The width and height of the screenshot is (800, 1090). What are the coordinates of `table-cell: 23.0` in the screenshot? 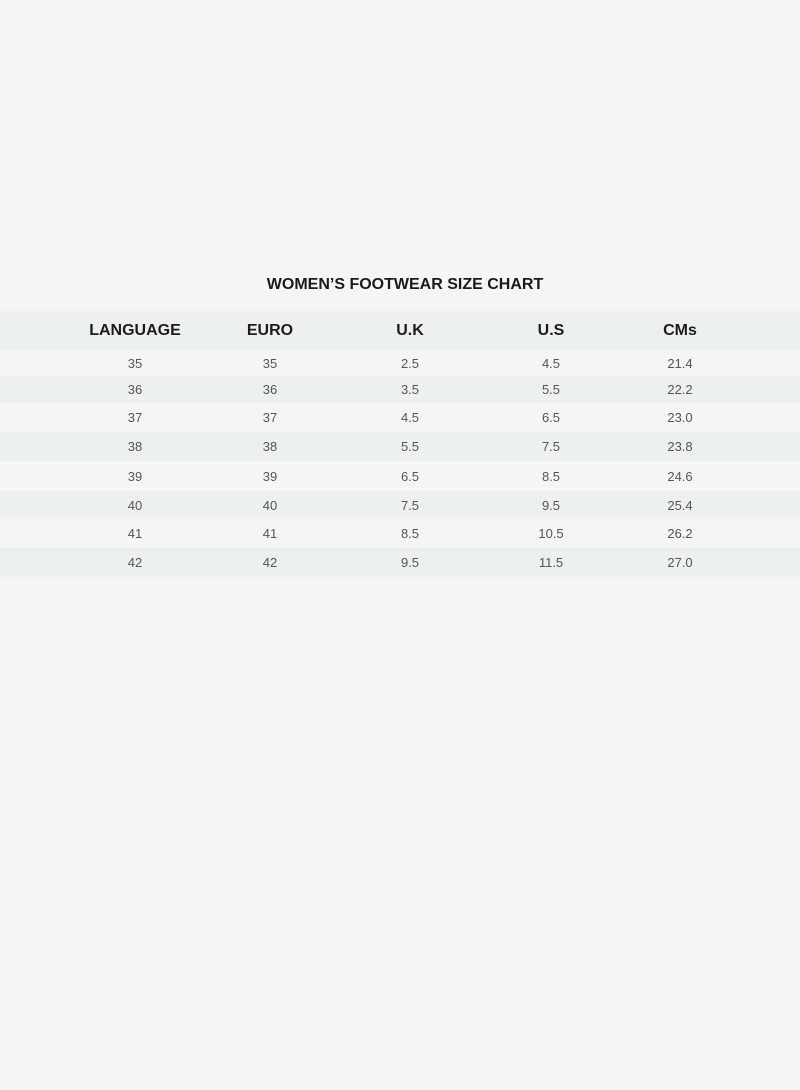 It's located at (680, 417).